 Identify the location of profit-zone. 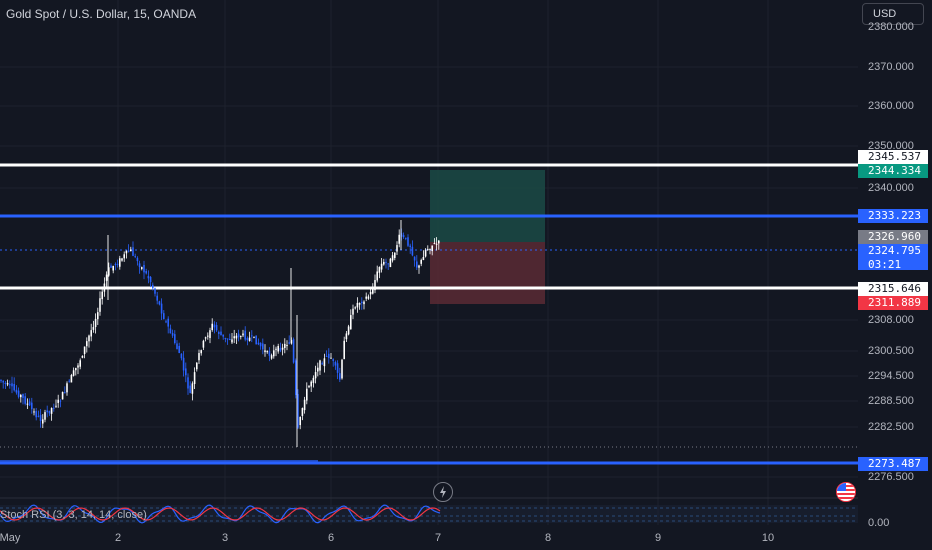
(487, 206).